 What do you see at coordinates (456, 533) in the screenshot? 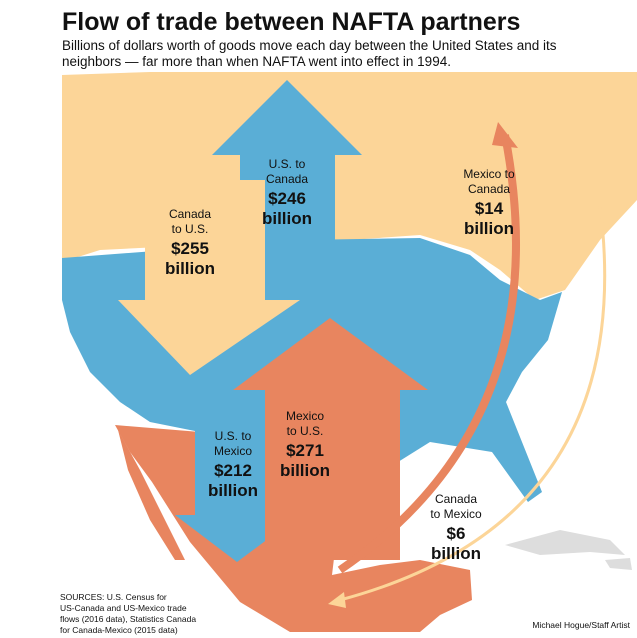
I see `flow-amount: $6` at bounding box center [456, 533].